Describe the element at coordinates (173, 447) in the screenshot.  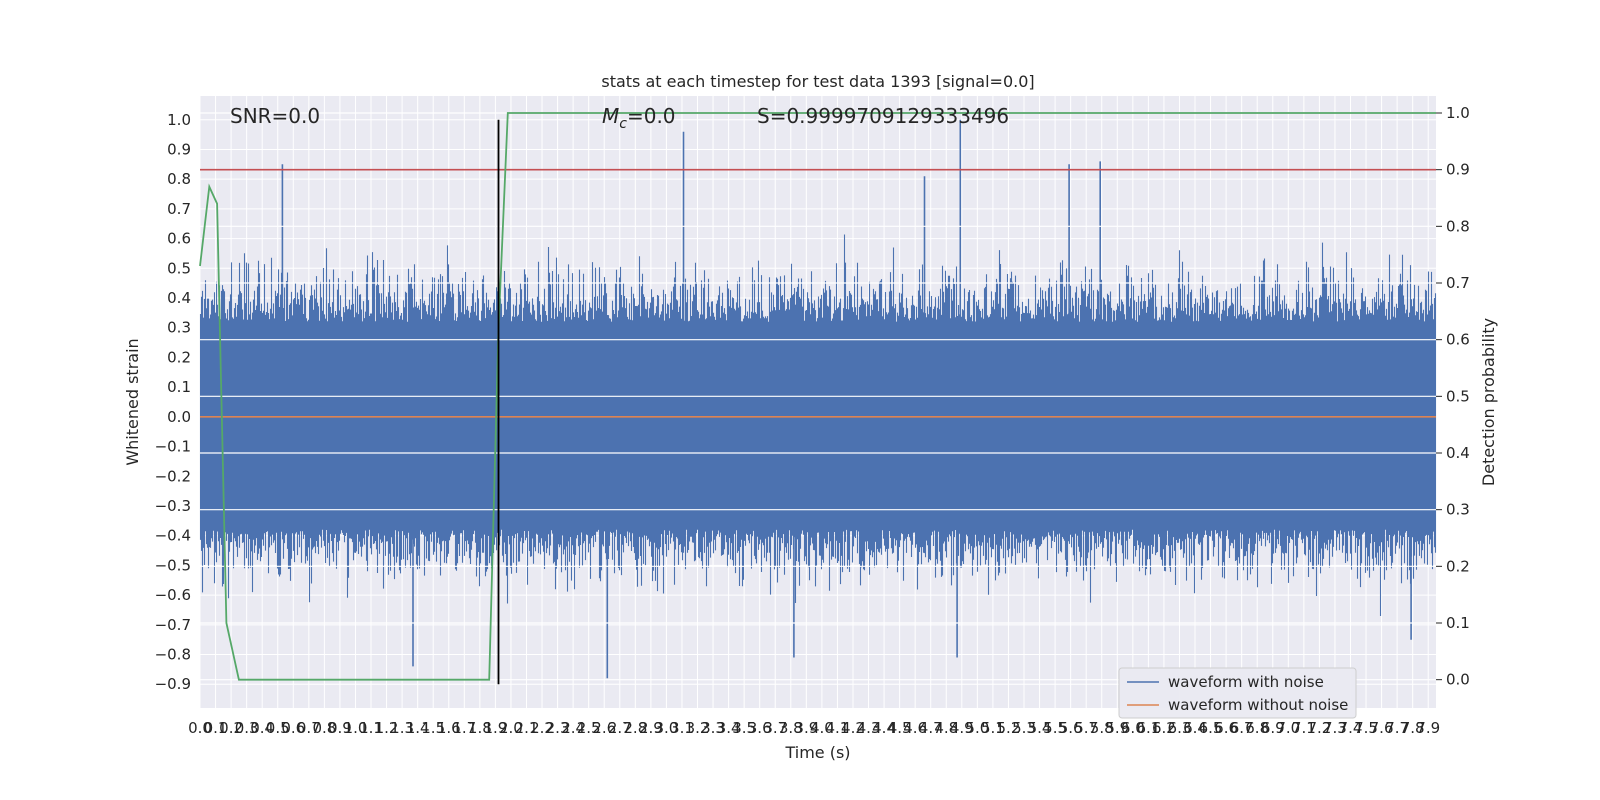
I see `y-tick-label: −0.1` at that location.